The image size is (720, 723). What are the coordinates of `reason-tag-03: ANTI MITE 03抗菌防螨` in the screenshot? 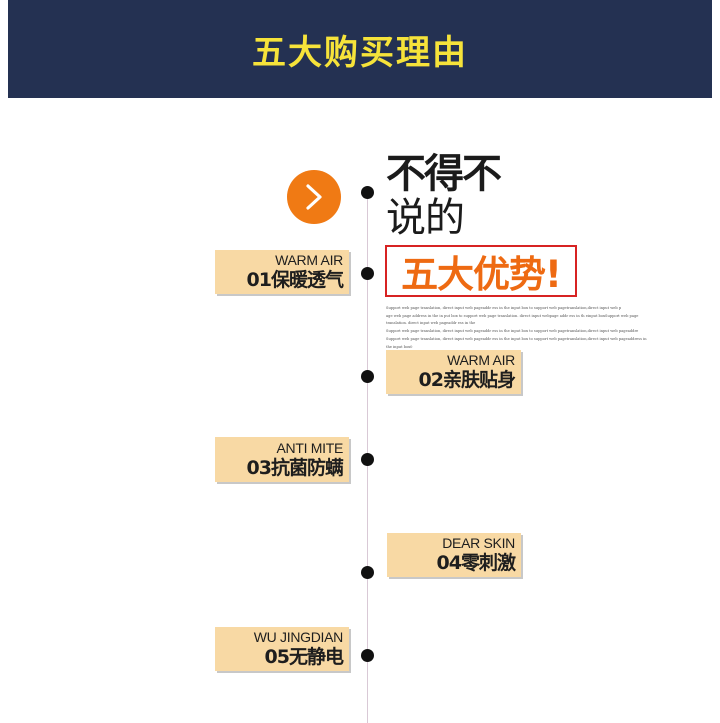 It's located at (282, 459).